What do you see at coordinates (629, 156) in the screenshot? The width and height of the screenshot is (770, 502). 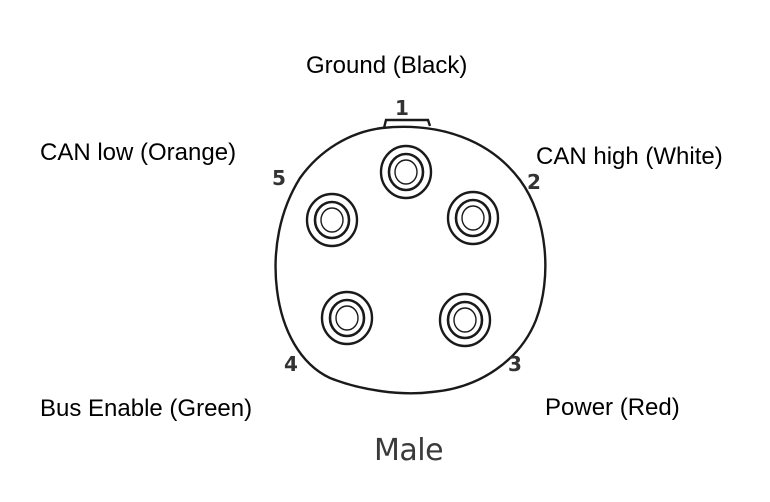 I see `pin-2-label: CAN high (White)` at bounding box center [629, 156].